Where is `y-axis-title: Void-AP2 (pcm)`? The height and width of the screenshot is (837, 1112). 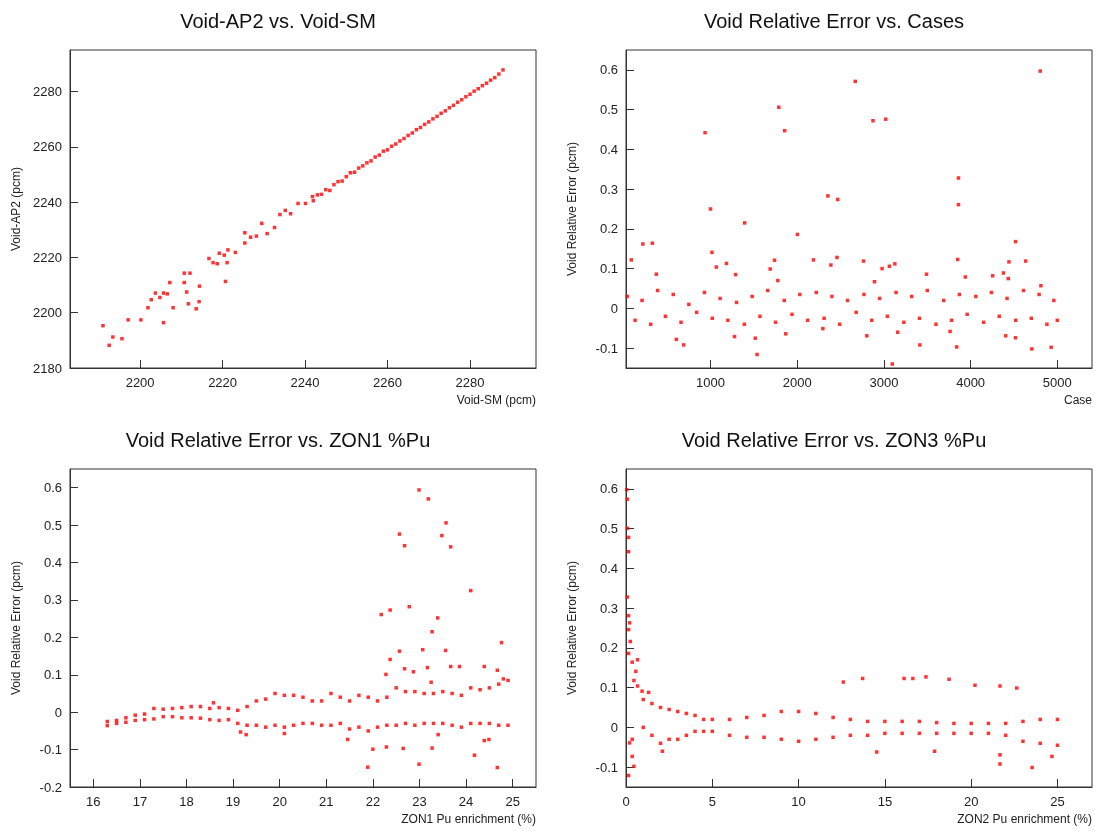 y-axis-title: Void-AP2 (pcm) is located at coordinates (16, 209).